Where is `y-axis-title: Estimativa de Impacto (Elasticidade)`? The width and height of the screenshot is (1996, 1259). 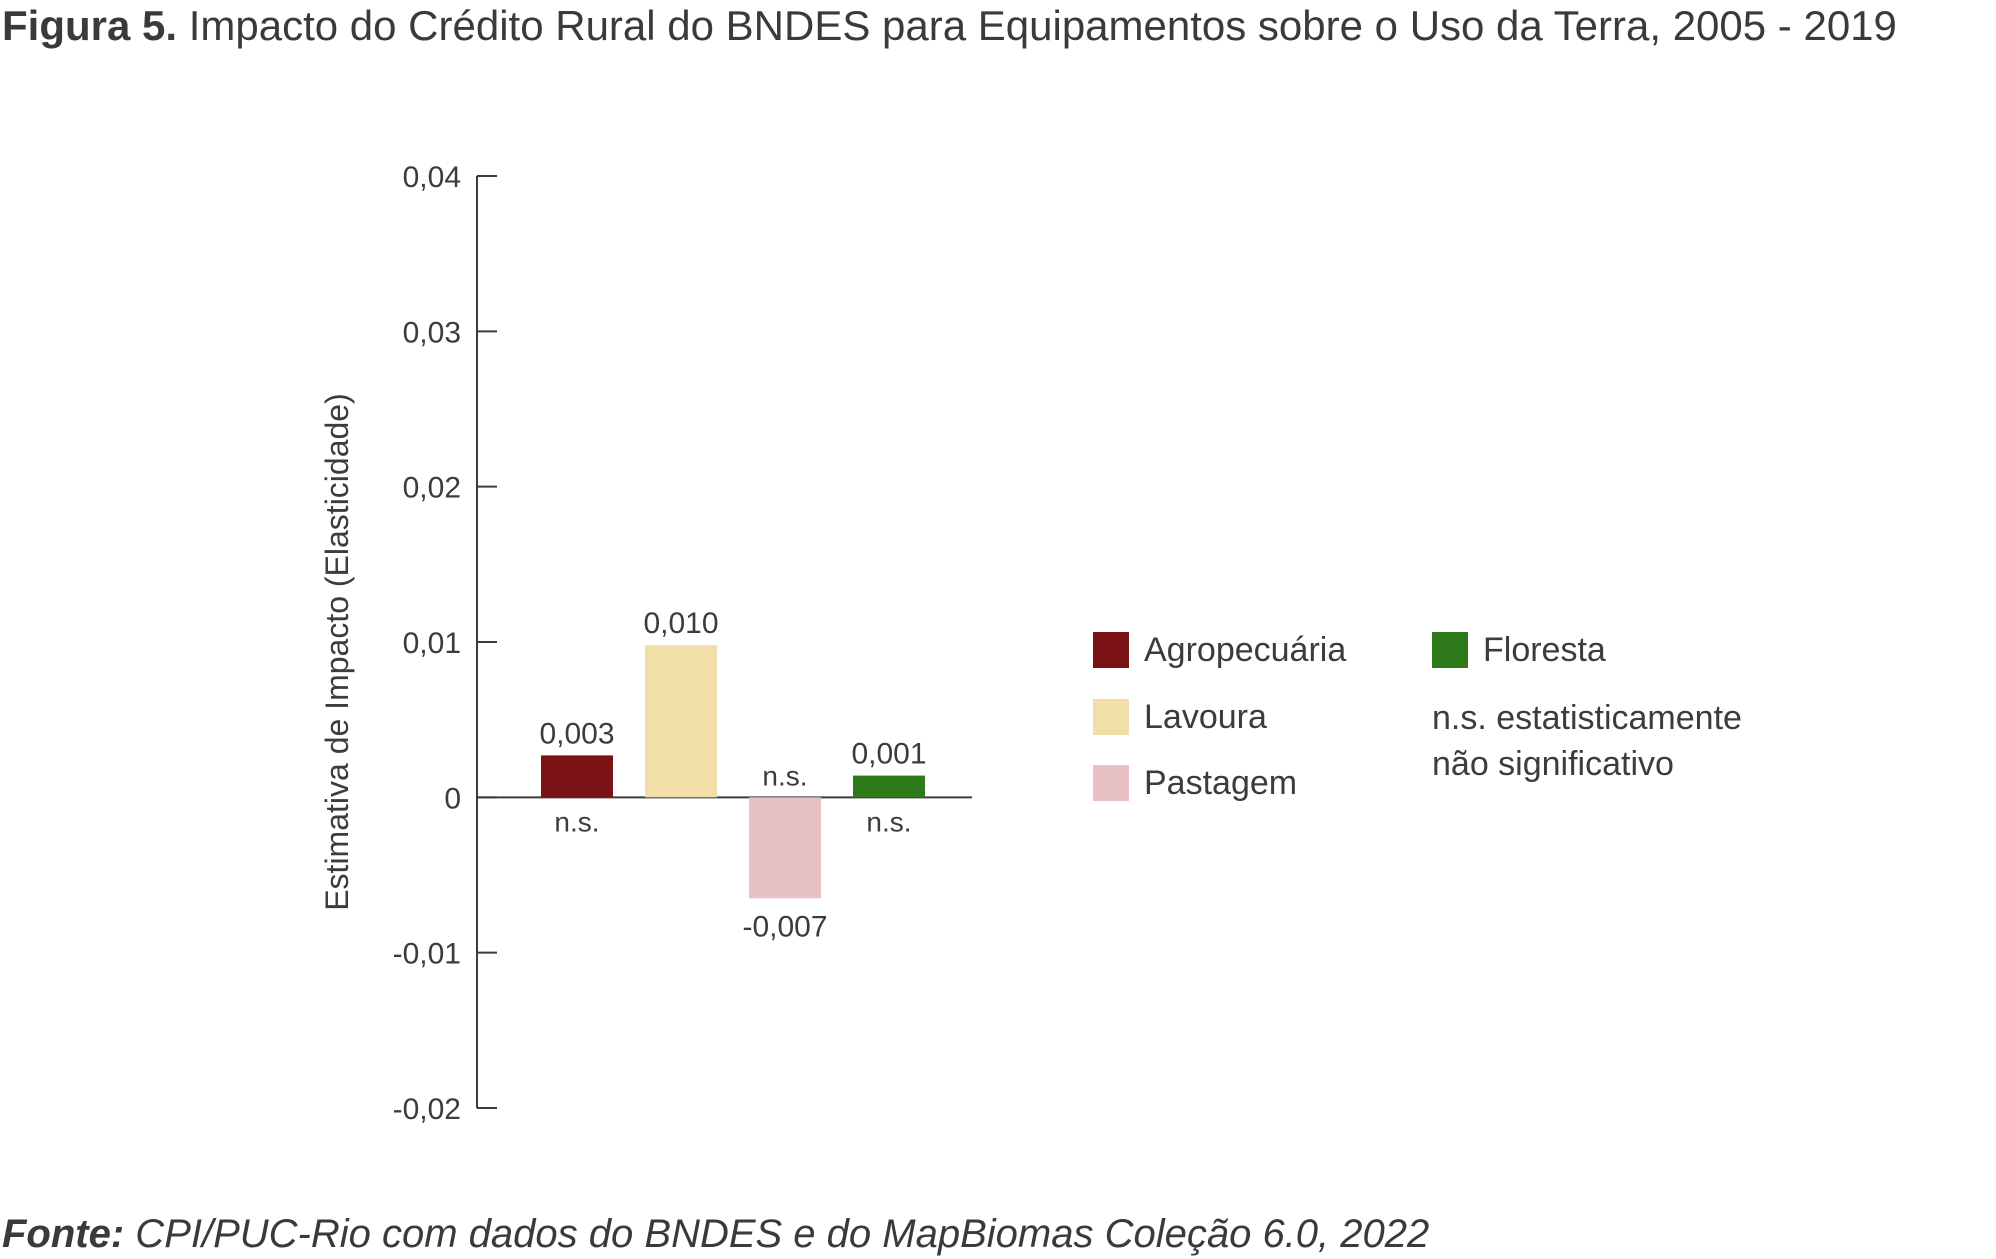 y-axis-title: Estimativa de Impacto (Elasticidade) is located at coordinates (337, 652).